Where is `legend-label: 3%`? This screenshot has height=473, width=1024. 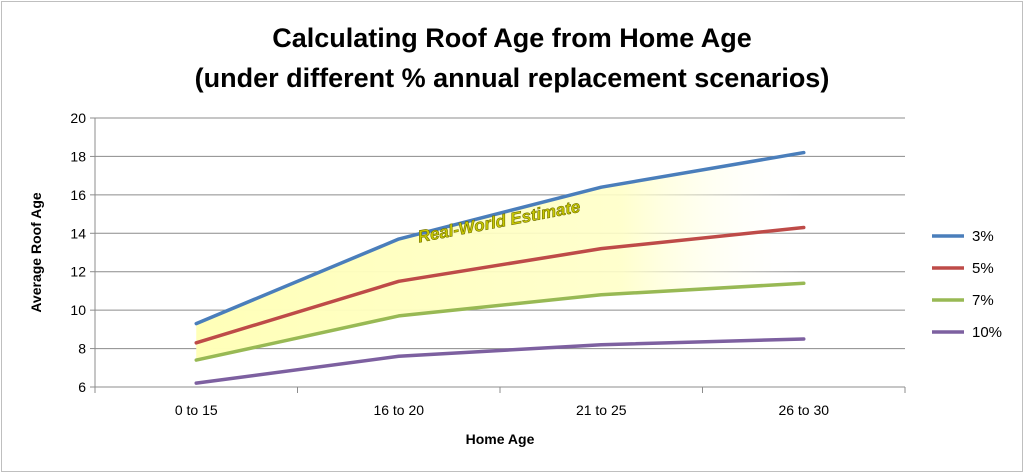
legend-label: 3% is located at coordinates (983, 236).